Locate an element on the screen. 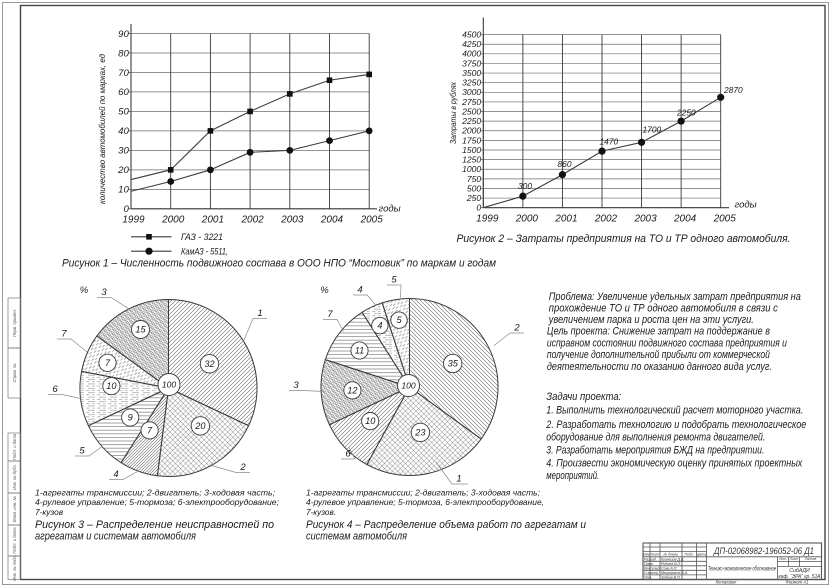 Image resolution: width=831 pixels, height=587 pixels. svg-text: Консульт is located at coordinates (652, 569).